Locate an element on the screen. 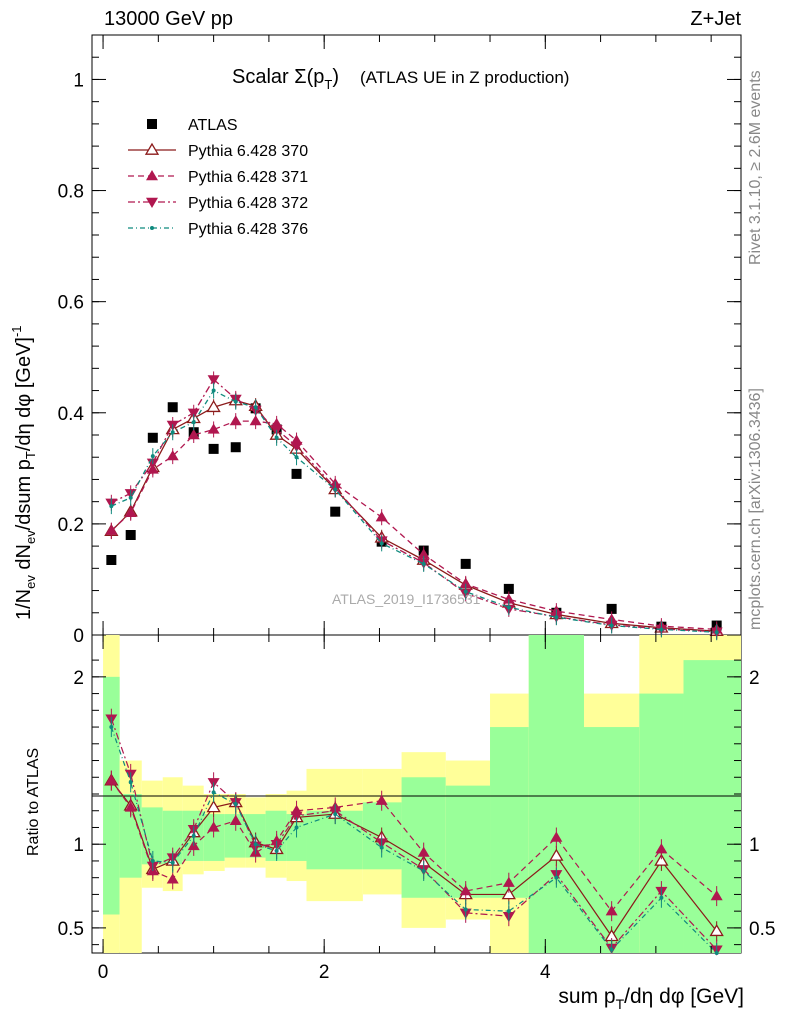 This screenshot has width=786, height=1024. ratio-tick-label: 1 is located at coordinates (78, 845).